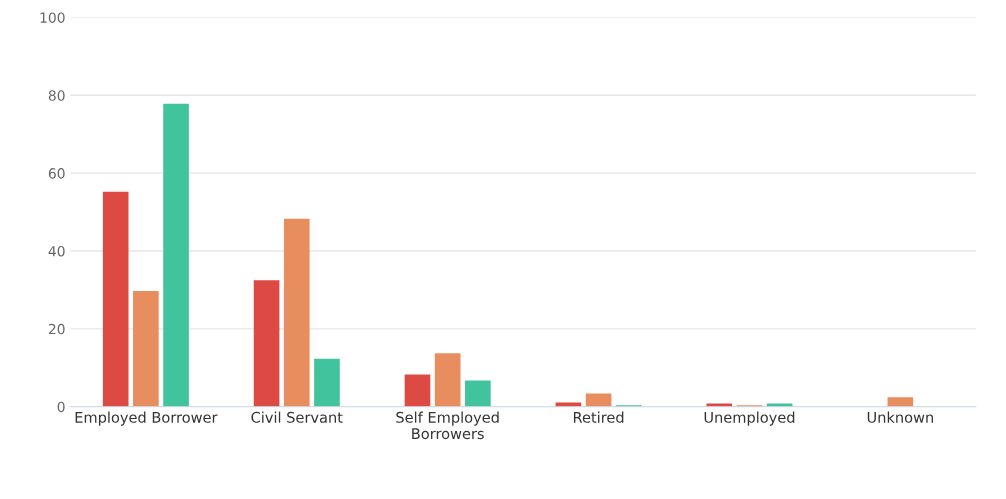 The image size is (1006, 499). What do you see at coordinates (146, 418) in the screenshot?
I see `x-tick-label: Employed Borrower` at bounding box center [146, 418].